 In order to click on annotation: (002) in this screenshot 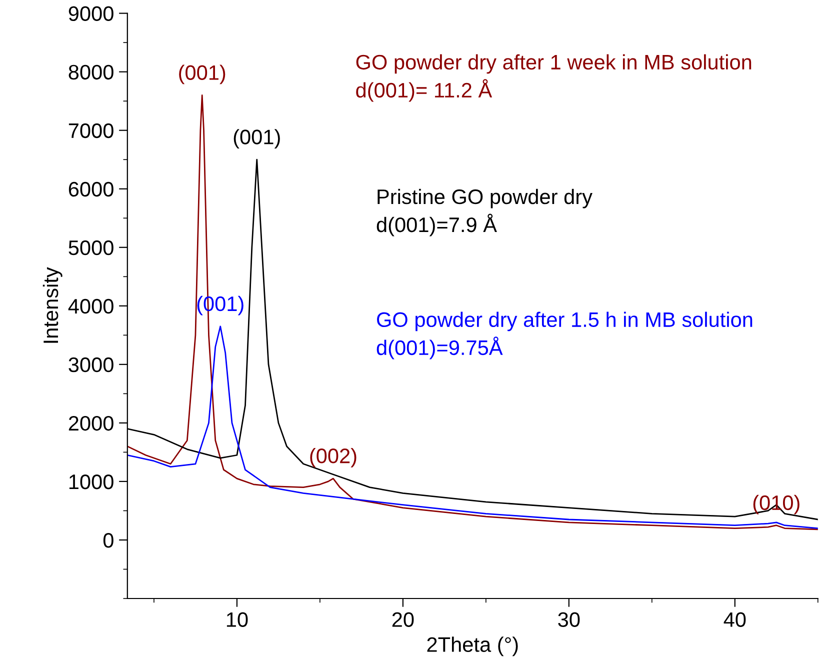, I will do `click(333, 458)`.